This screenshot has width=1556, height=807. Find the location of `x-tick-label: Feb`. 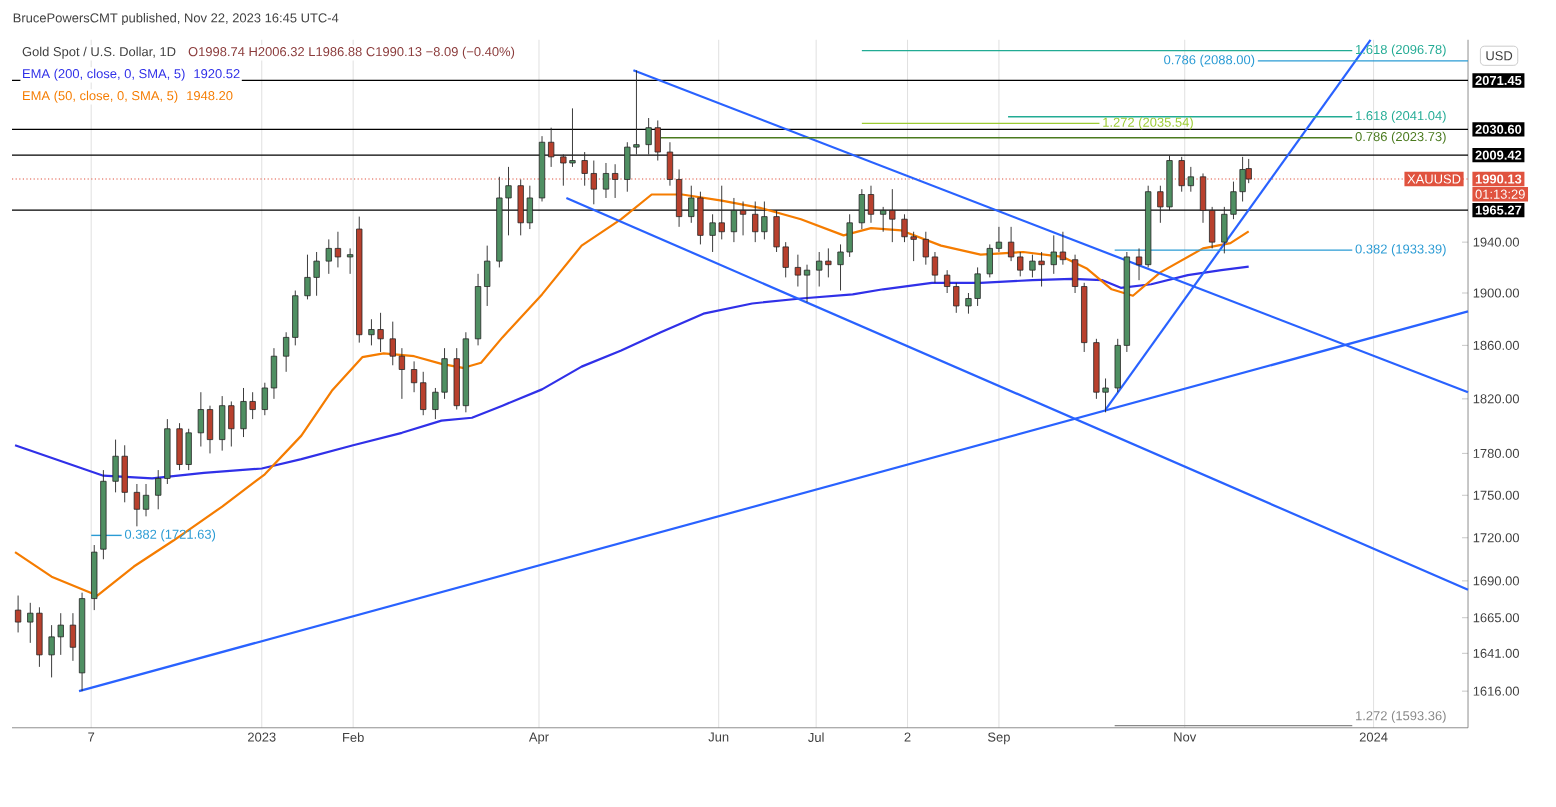

x-tick-label: Feb is located at coordinates (353, 737).